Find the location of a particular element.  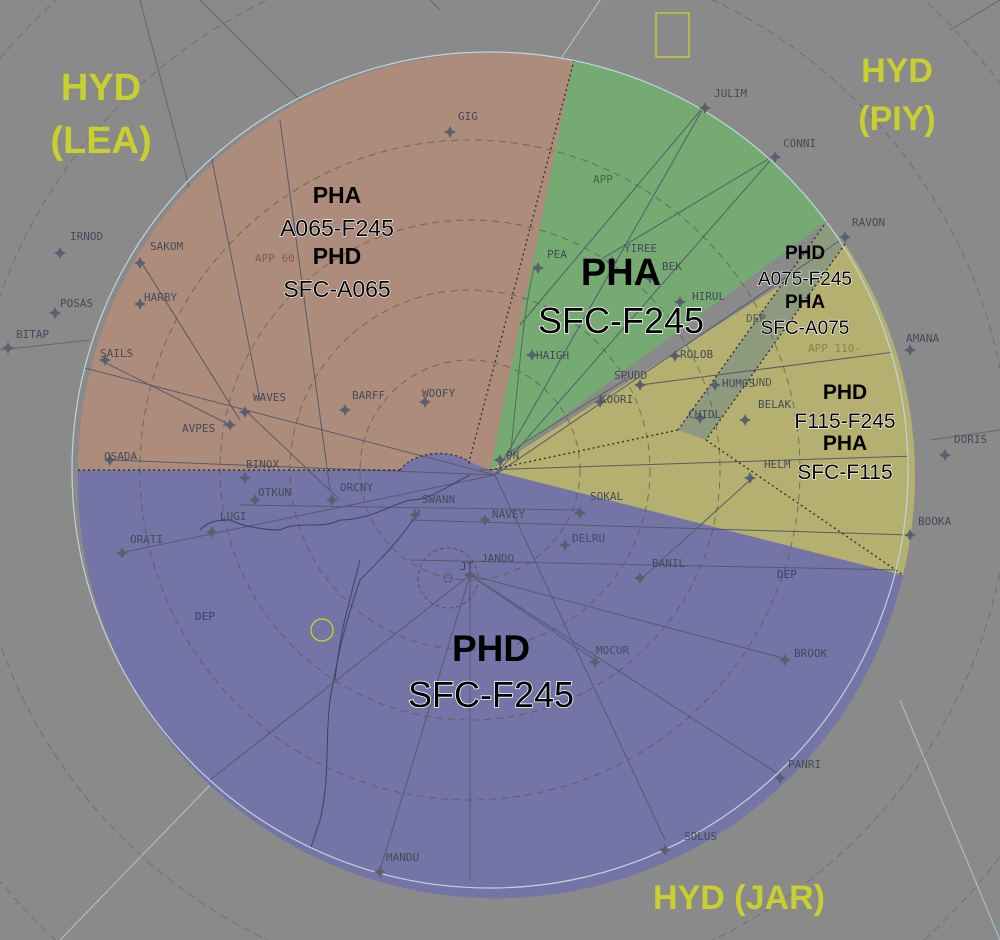

fix-label: MOCUR is located at coordinates (612, 650).